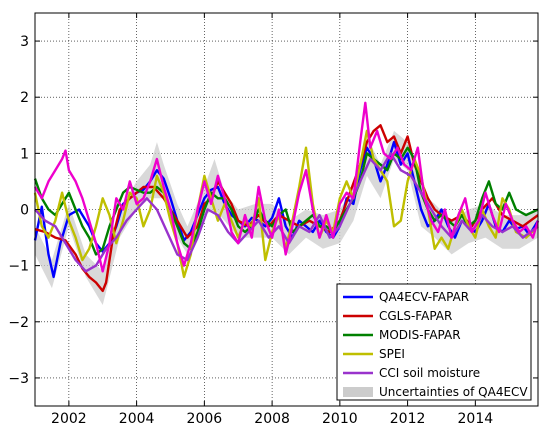 The height and width of the screenshot is (434, 550). What do you see at coordinates (272, 419) in the screenshot?
I see `x-tick-label: 2008` at bounding box center [272, 419].